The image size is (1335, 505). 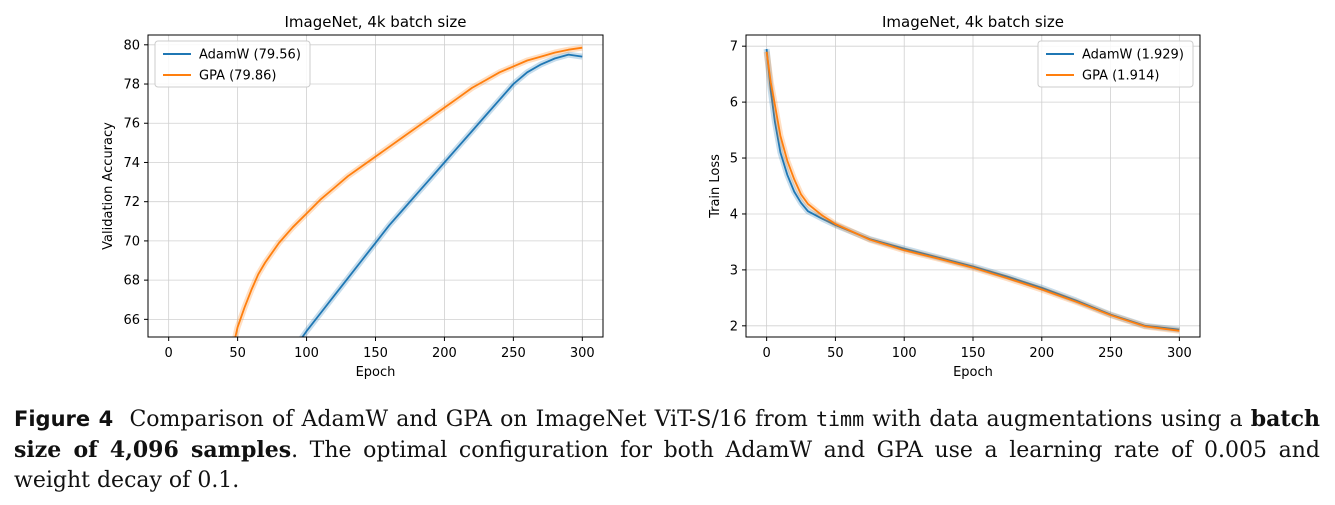 I want to click on y-tick-label: 6, so click(x=734, y=103).